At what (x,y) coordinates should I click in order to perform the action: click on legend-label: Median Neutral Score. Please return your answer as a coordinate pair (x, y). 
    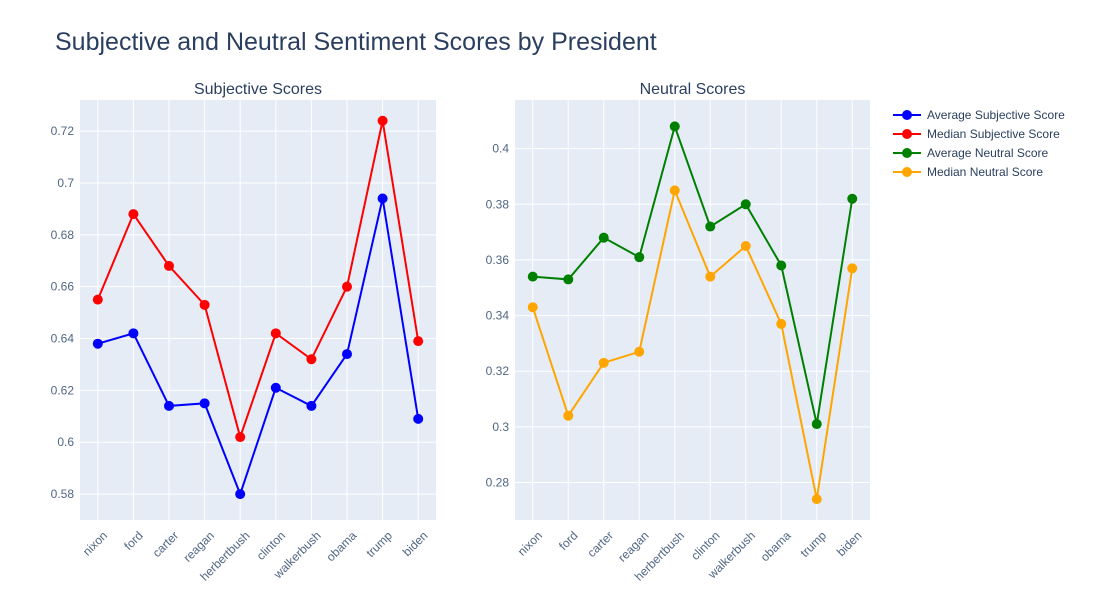
    Looking at the image, I should click on (985, 172).